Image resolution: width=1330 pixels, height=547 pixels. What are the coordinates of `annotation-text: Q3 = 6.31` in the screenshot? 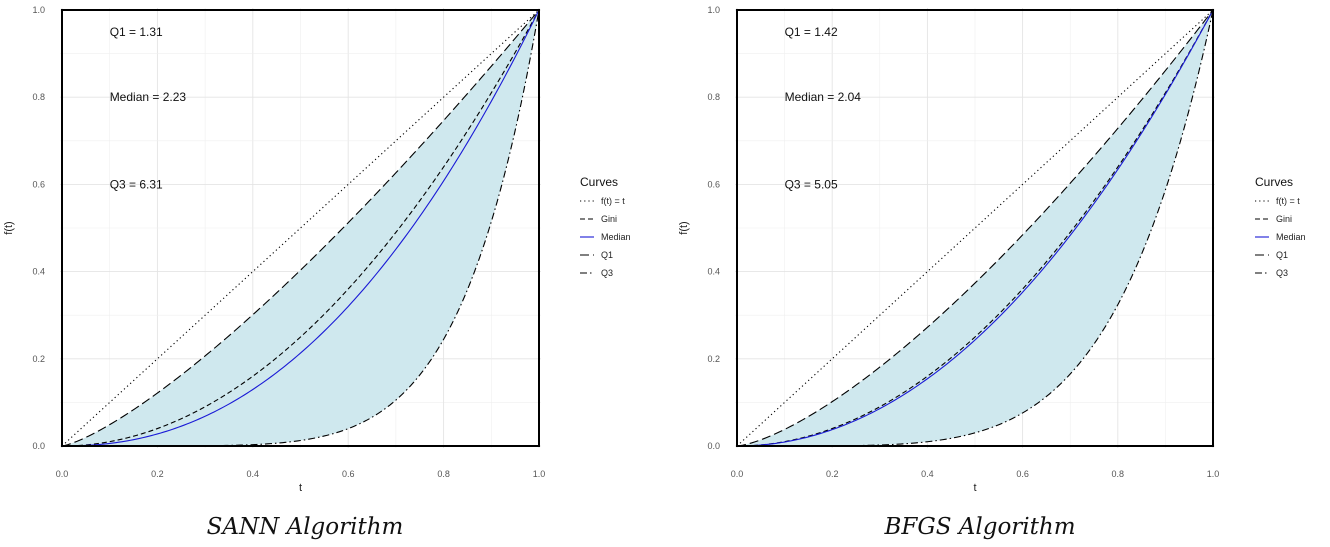 It's located at (136, 184).